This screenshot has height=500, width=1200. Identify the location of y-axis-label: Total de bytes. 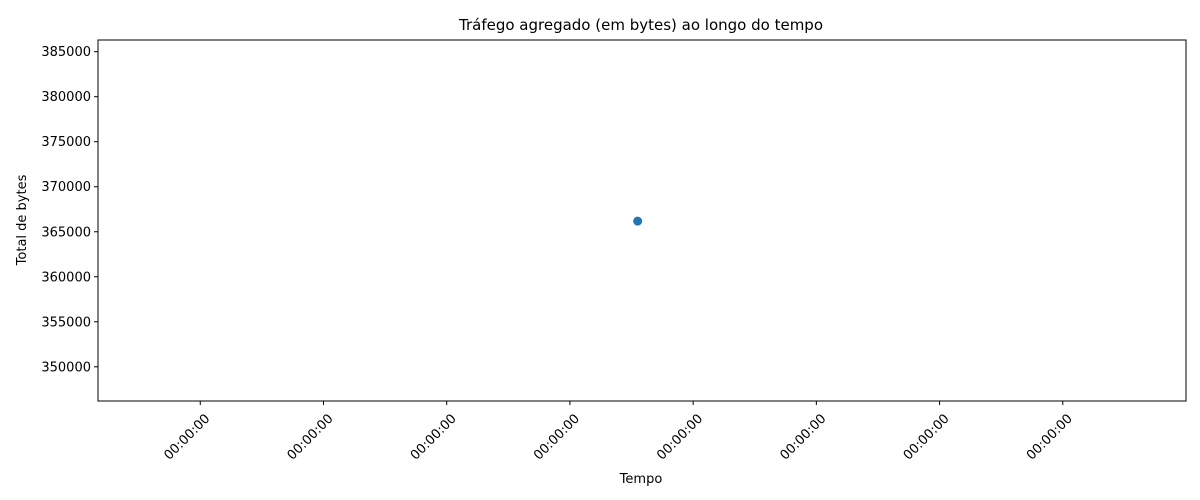
(22, 220).